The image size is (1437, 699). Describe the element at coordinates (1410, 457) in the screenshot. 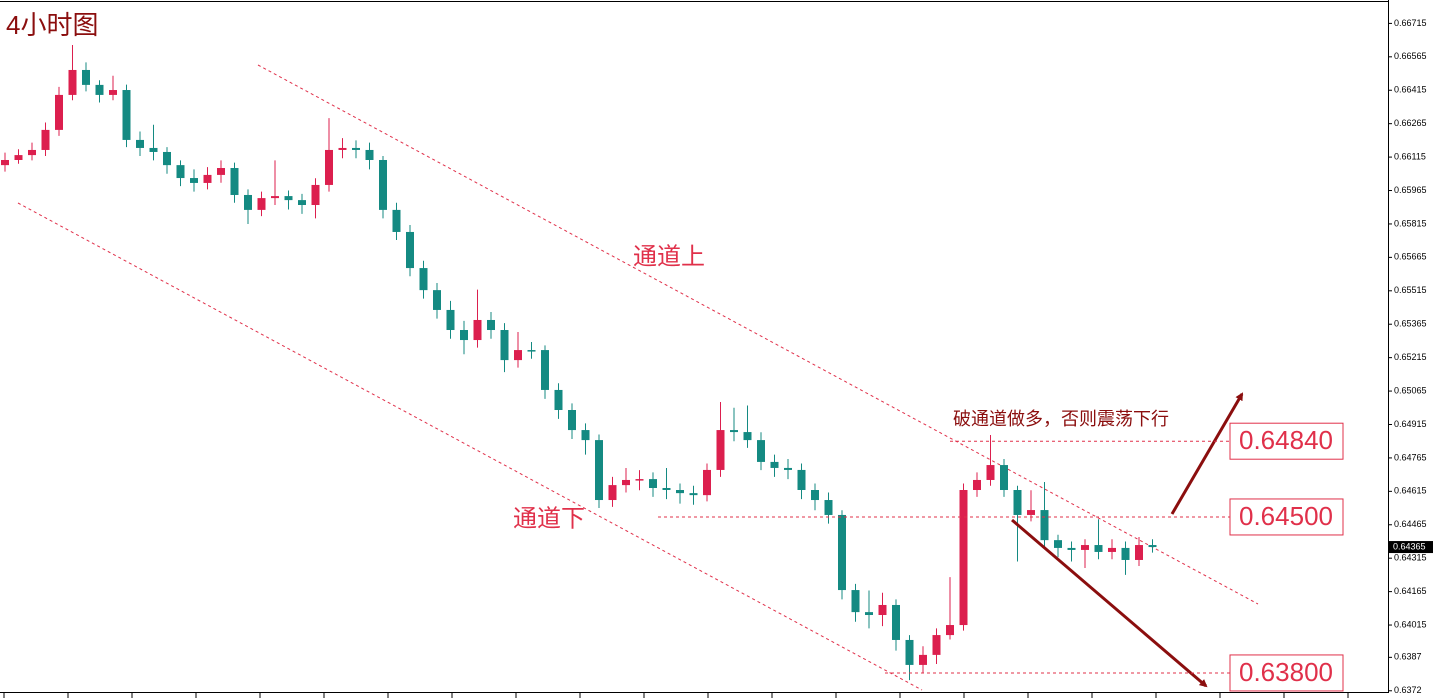

I see `y-tick-label: 0.64765` at that location.